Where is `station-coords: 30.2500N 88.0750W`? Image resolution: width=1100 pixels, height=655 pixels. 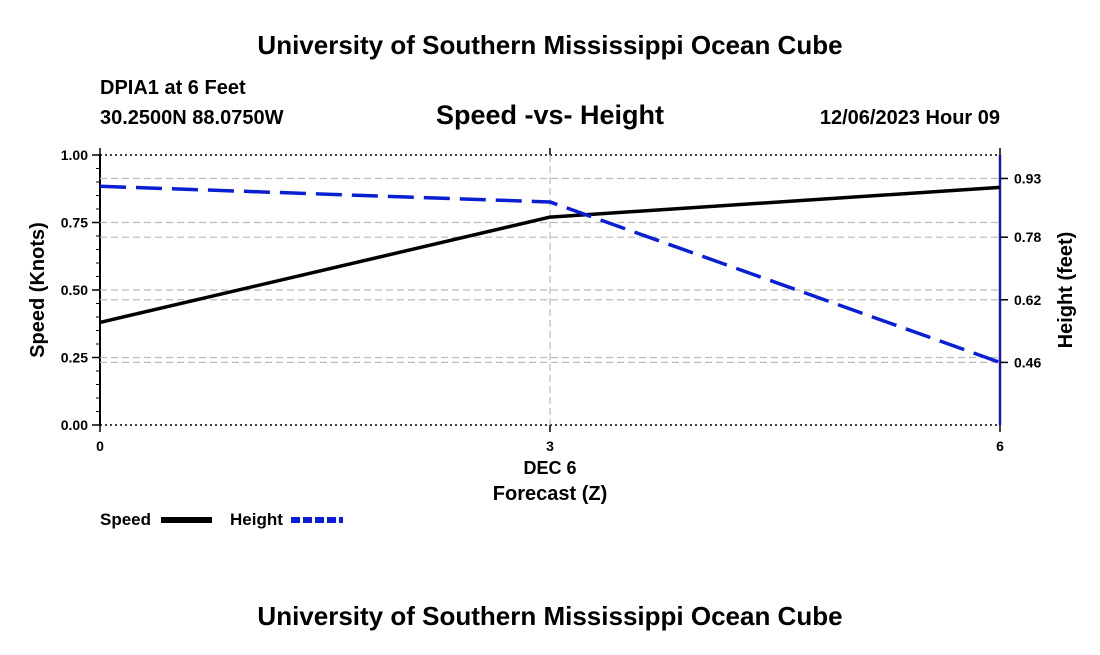 station-coords: 30.2500N 88.0750W is located at coordinates (192, 118).